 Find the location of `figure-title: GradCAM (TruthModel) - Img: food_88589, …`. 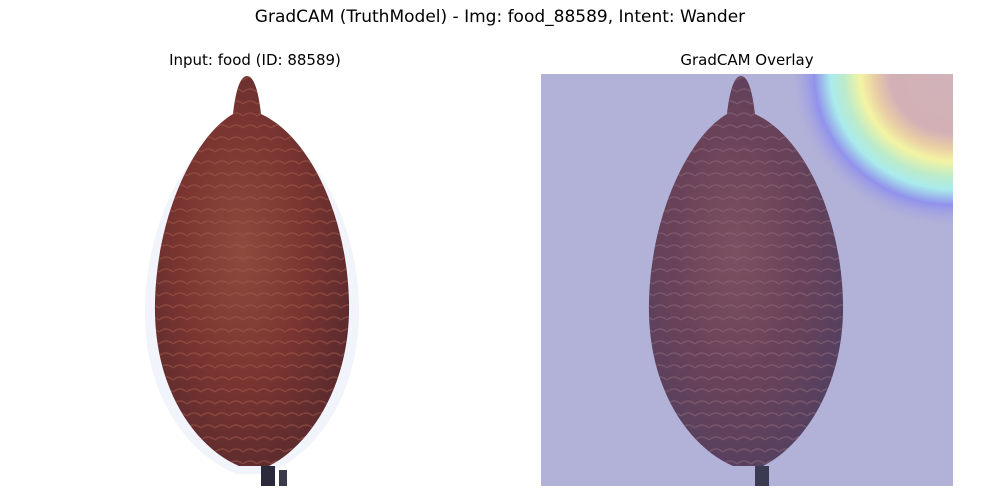

figure-title: GradCAM (TruthModel) - Img: food_88589, … is located at coordinates (500, 17).